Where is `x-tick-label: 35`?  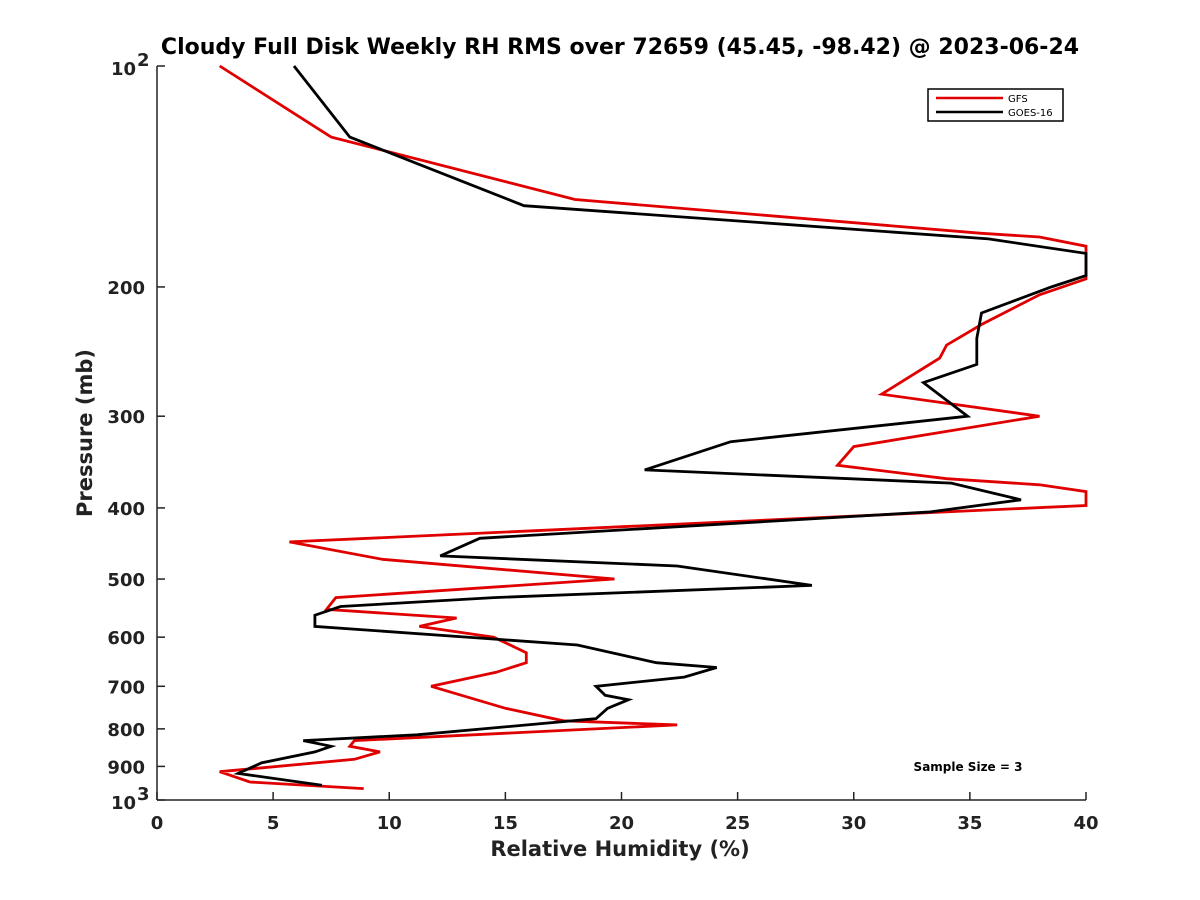 x-tick-label: 35 is located at coordinates (969, 823).